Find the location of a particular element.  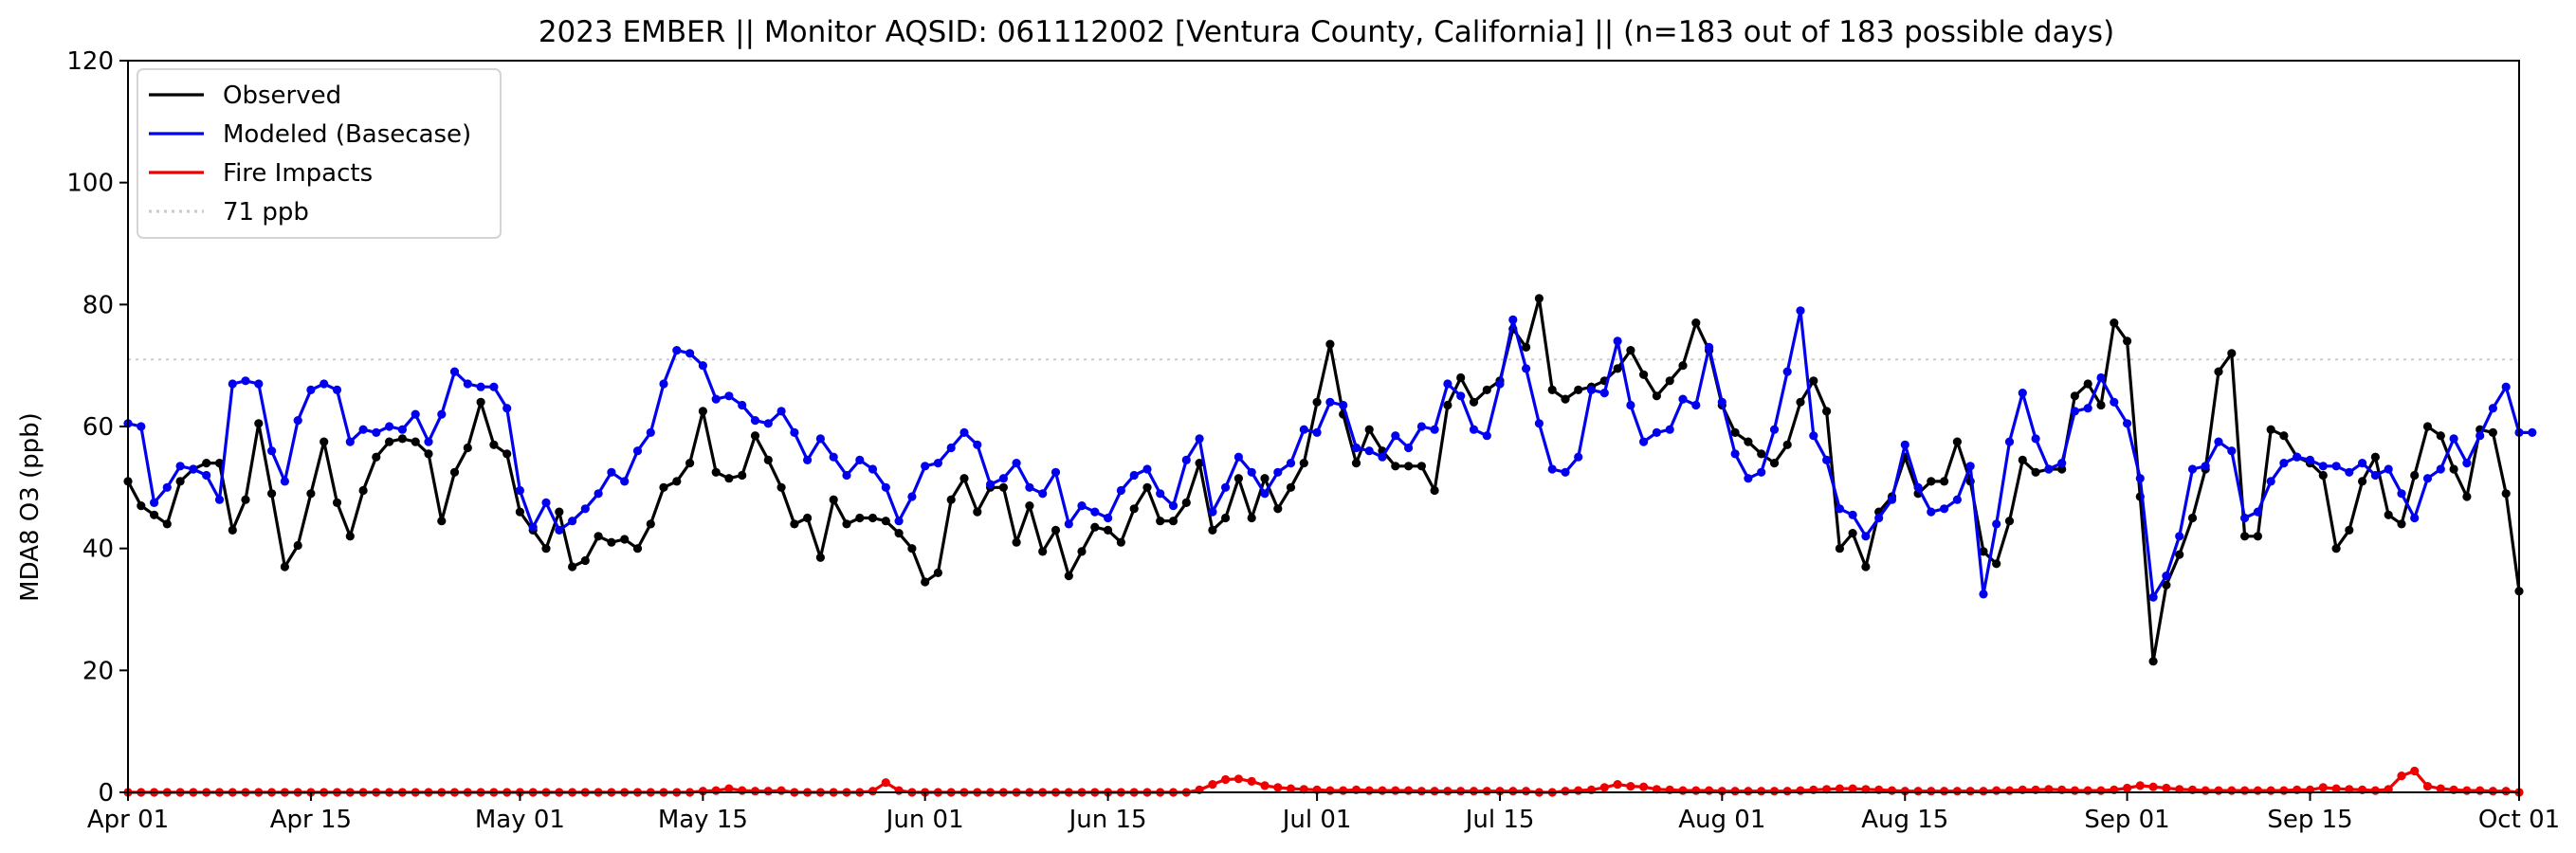

y-tick-label: 120 is located at coordinates (90, 61).